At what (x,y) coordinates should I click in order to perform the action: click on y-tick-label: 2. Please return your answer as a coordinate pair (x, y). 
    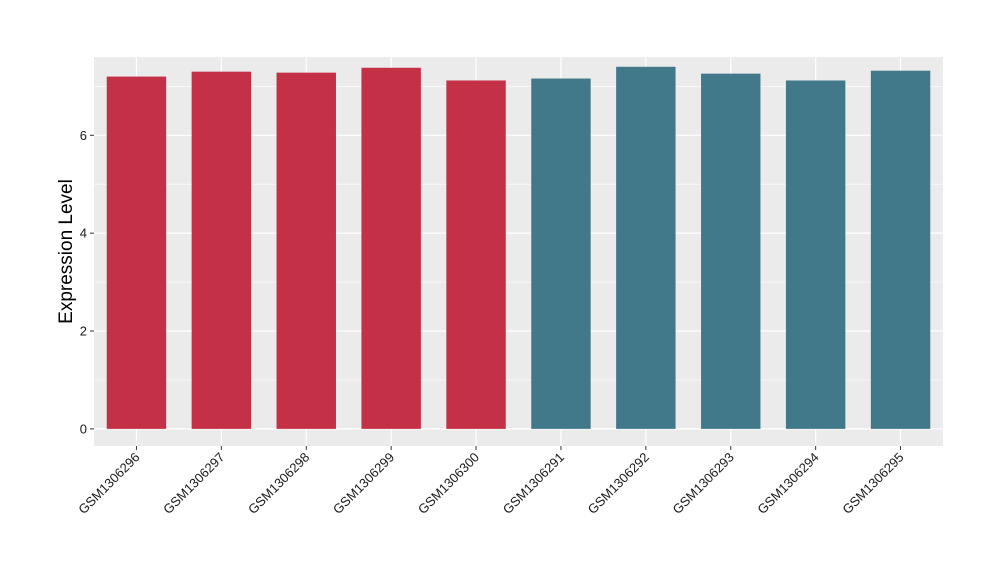
    Looking at the image, I should click on (83, 331).